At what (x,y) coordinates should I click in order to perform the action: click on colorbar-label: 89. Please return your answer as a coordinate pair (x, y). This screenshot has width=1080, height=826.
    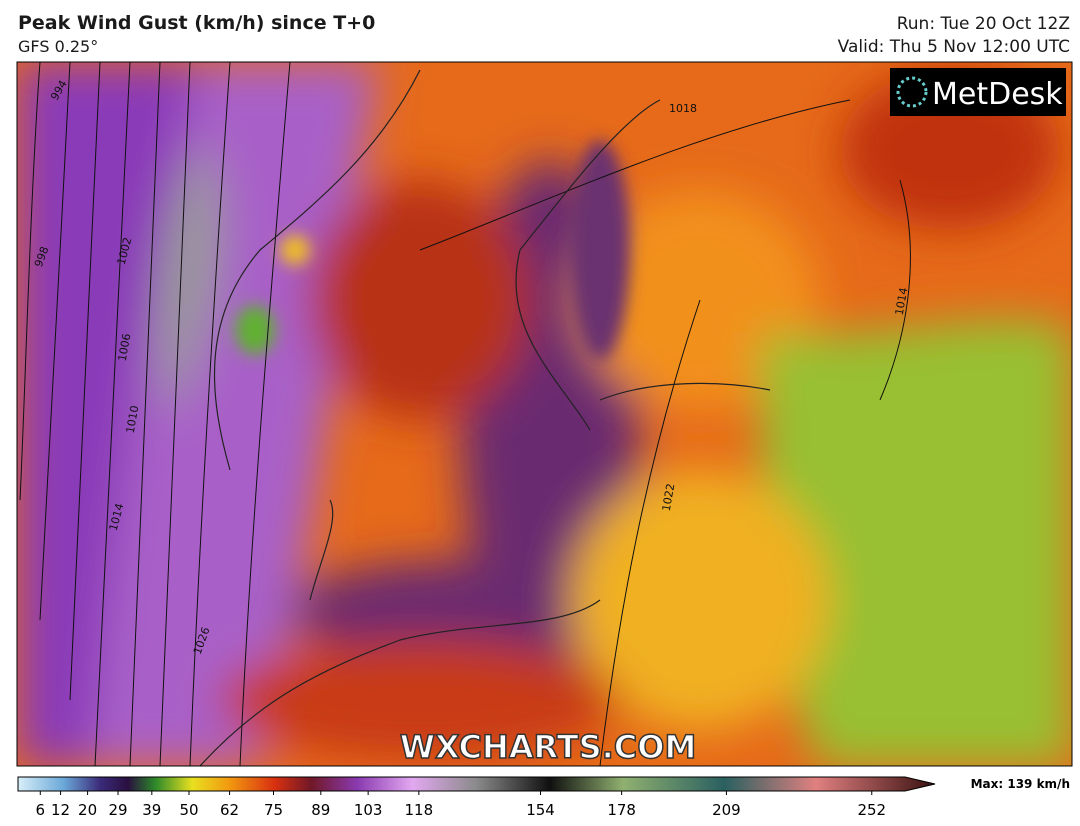
    Looking at the image, I should click on (320, 810).